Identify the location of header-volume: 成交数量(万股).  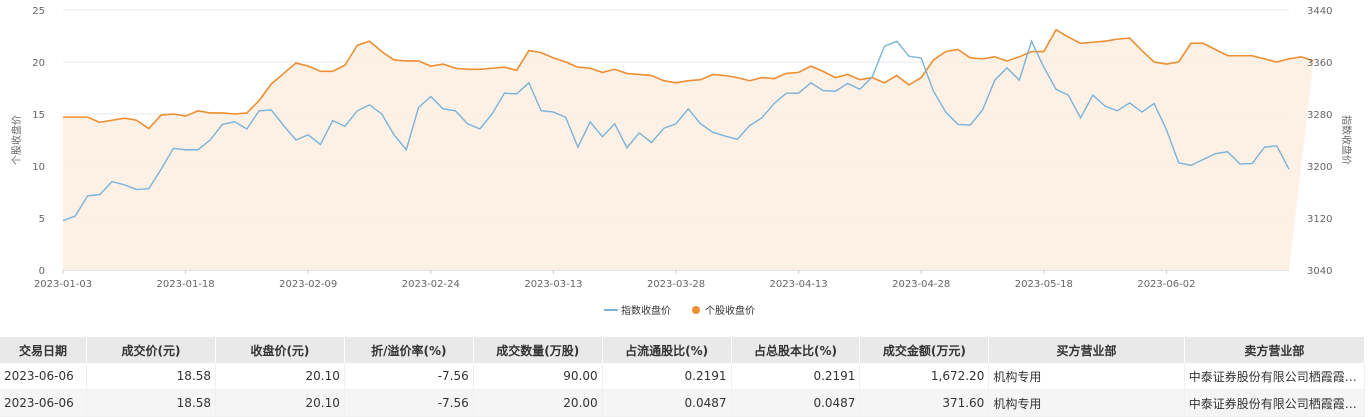
(538, 350).